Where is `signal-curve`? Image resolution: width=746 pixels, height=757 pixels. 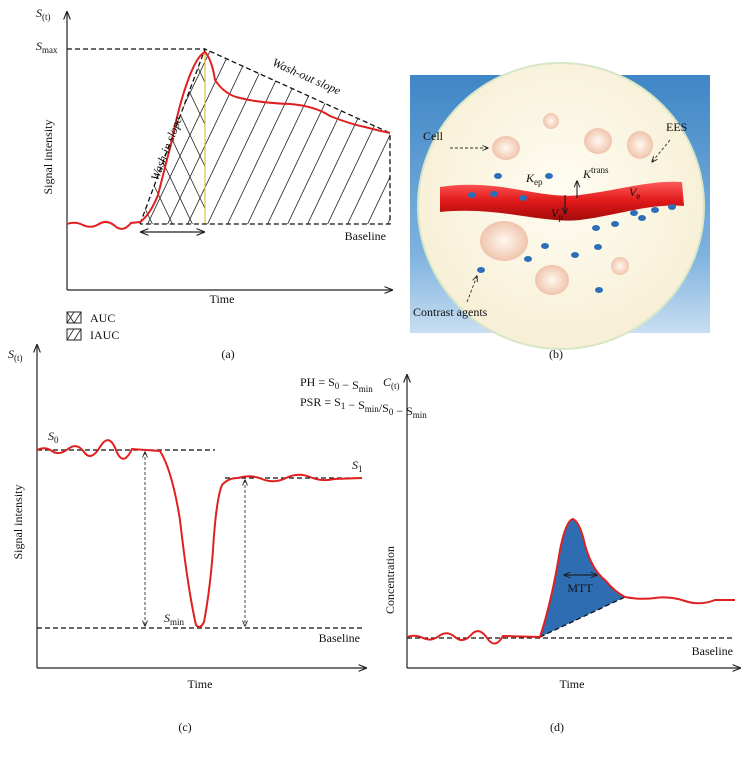 signal-curve is located at coordinates (228, 140).